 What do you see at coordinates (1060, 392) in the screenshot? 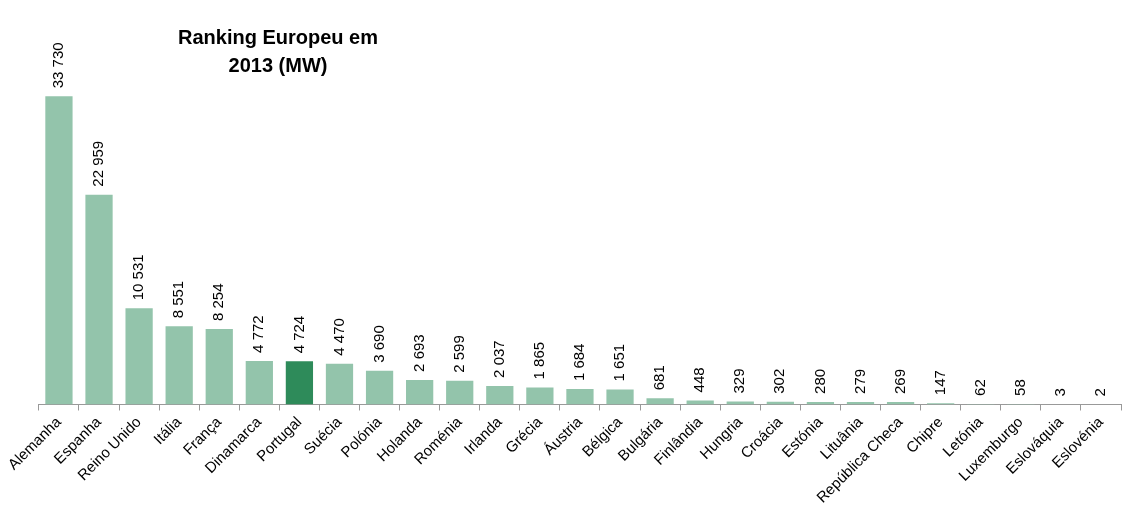
I see `data-label: 3` at bounding box center [1060, 392].